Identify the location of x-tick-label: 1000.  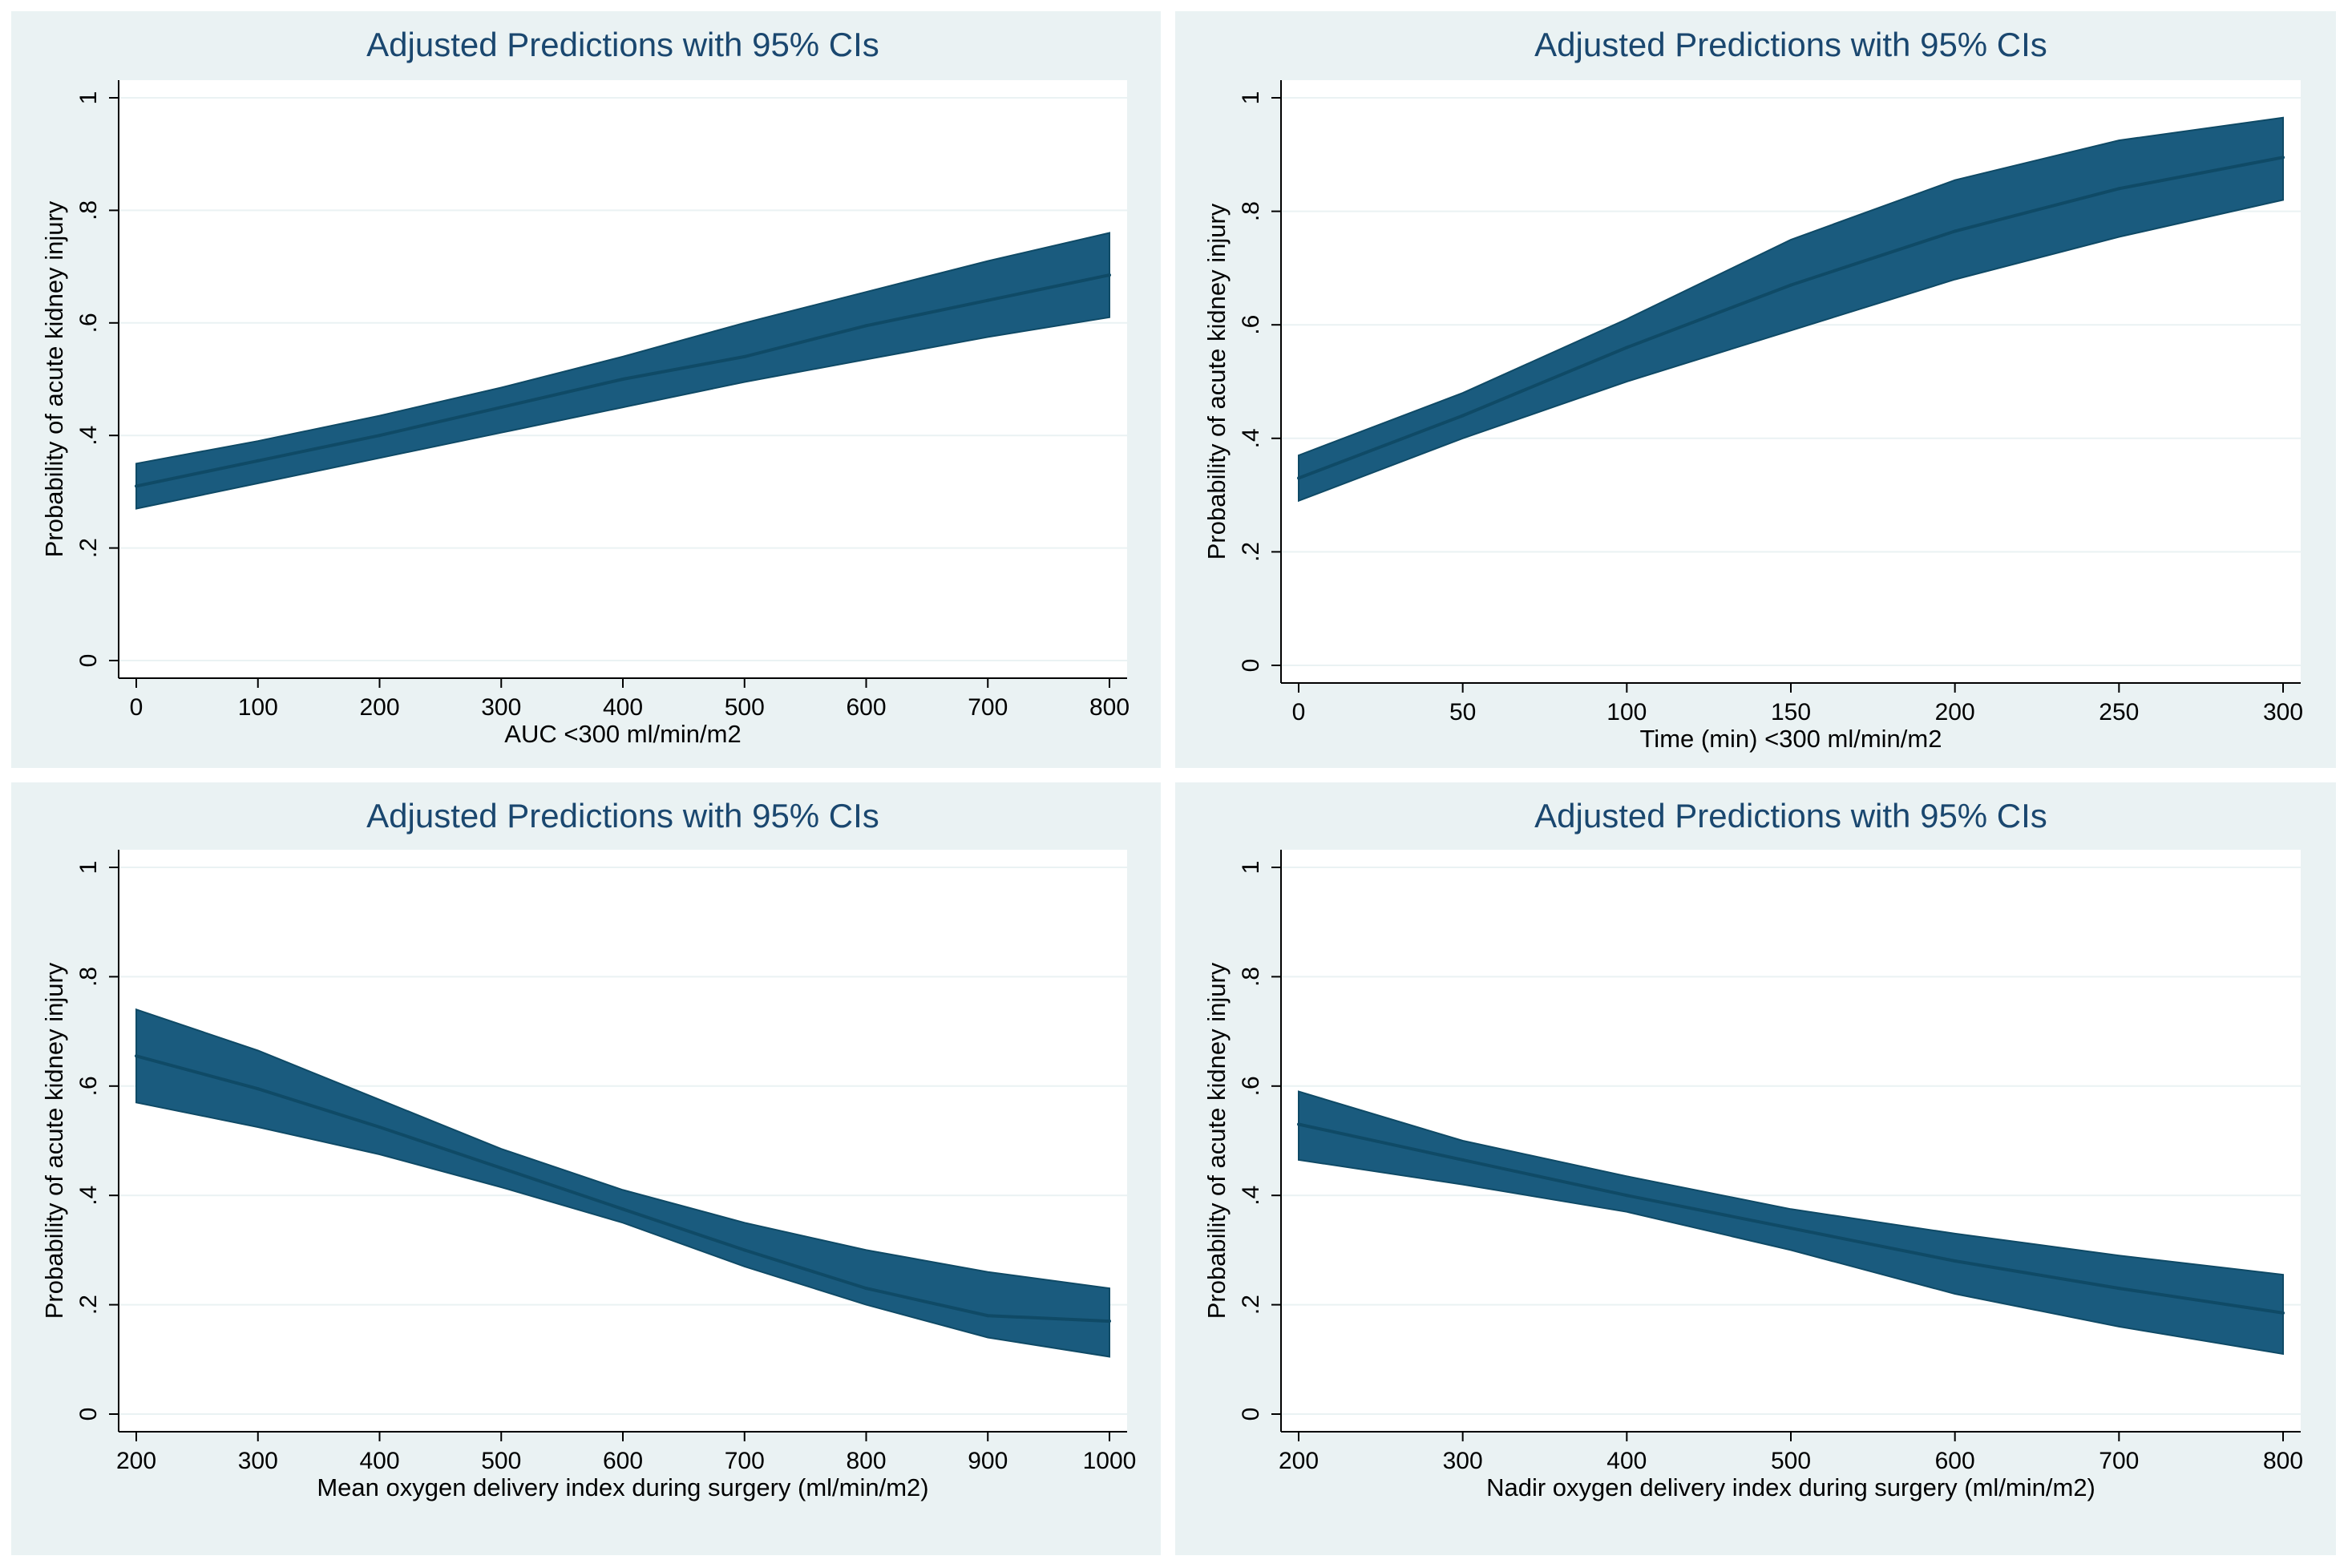
(1110, 1461).